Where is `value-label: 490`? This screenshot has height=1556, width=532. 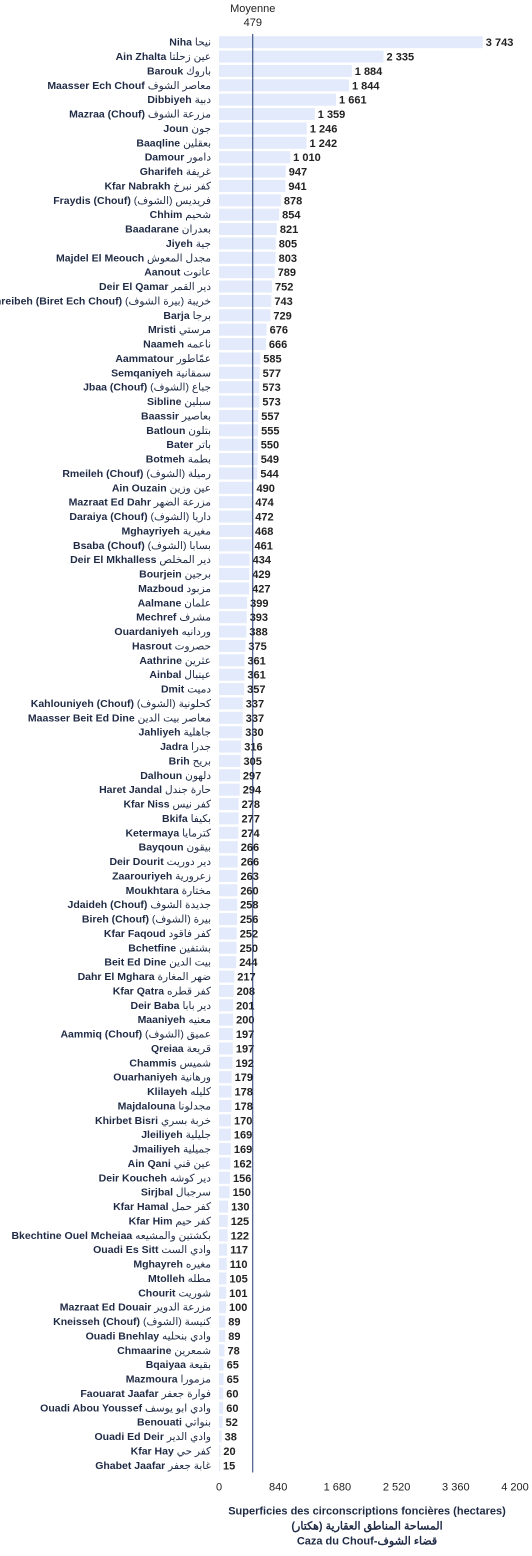
value-label: 490 is located at coordinates (266, 489).